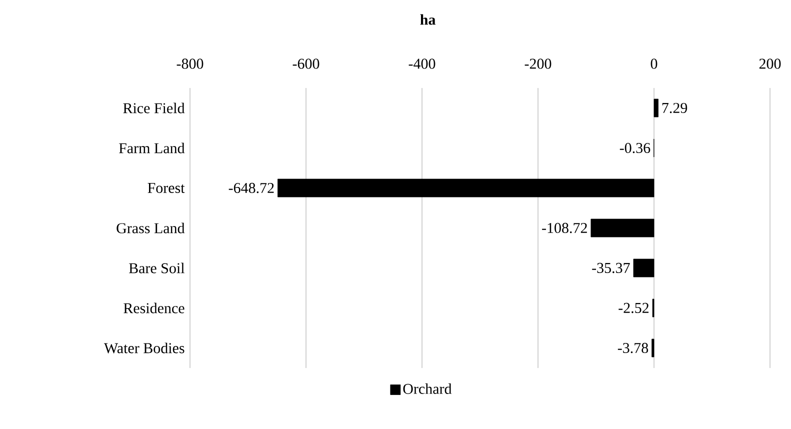  What do you see at coordinates (152, 148) in the screenshot?
I see `y-tick-label: Farm Land` at bounding box center [152, 148].